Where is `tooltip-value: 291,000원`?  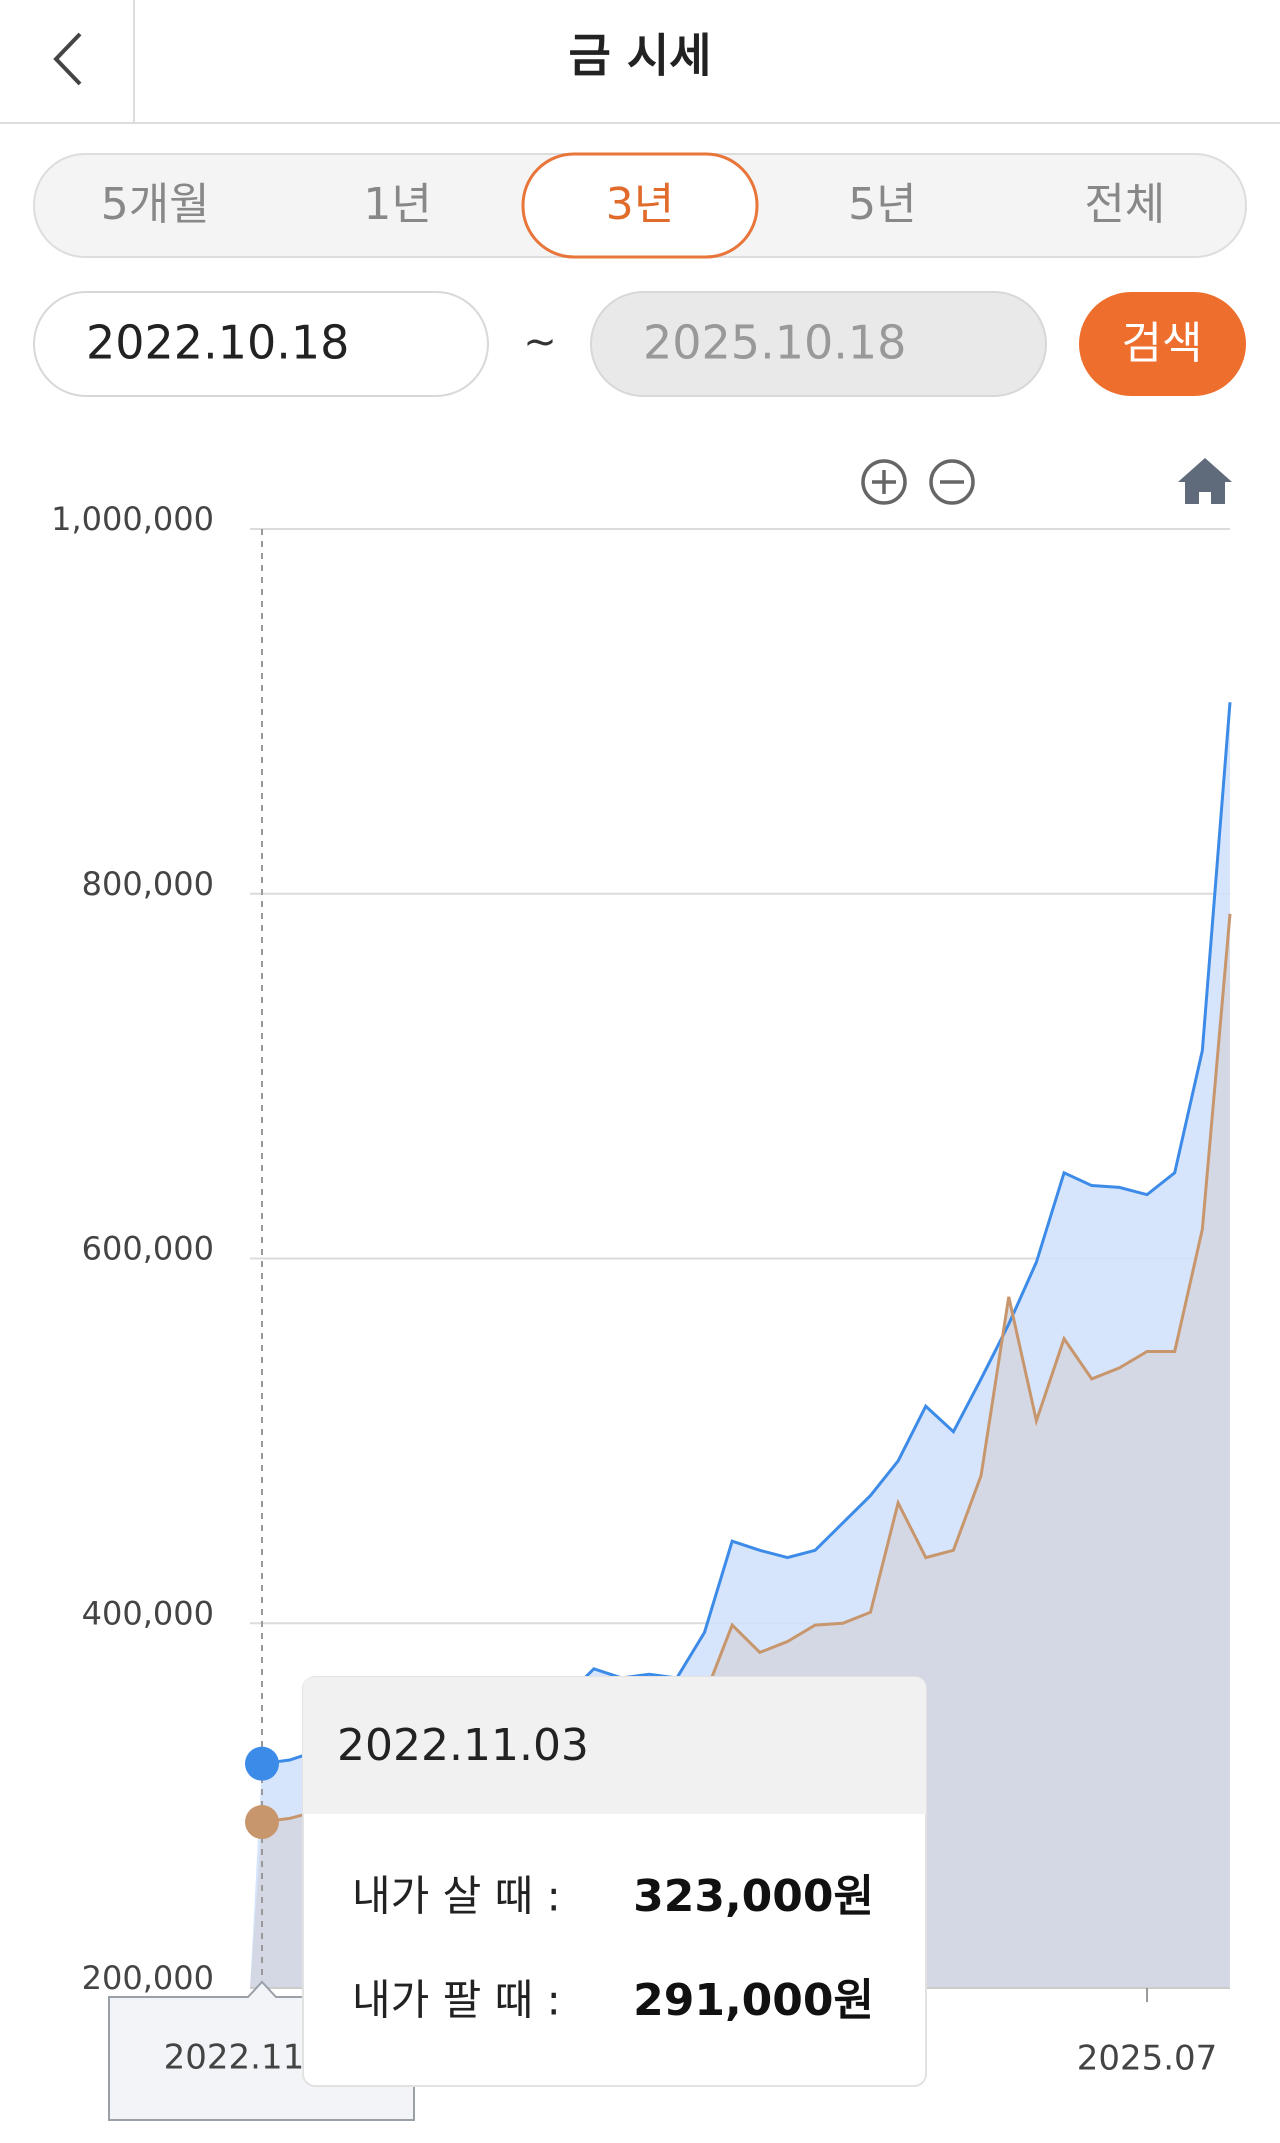
tooltip-value: 291,000원 is located at coordinates (753, 2000).